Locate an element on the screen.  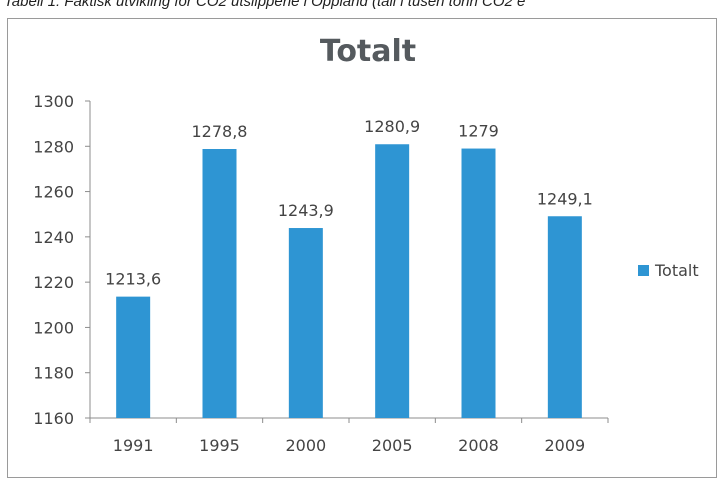
x-tick-label: 1995 is located at coordinates (219, 445).